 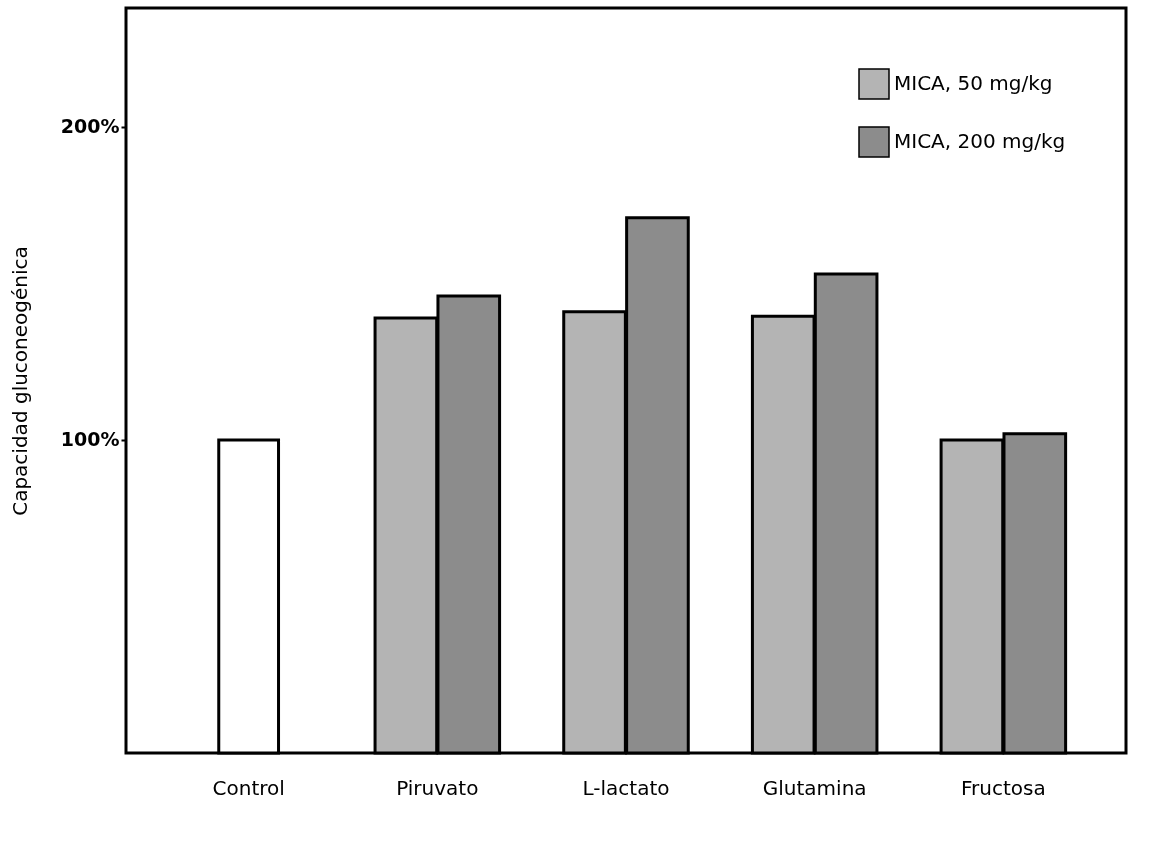 What do you see at coordinates (626, 787) in the screenshot?
I see `x-tick-label: L-lactato` at bounding box center [626, 787].